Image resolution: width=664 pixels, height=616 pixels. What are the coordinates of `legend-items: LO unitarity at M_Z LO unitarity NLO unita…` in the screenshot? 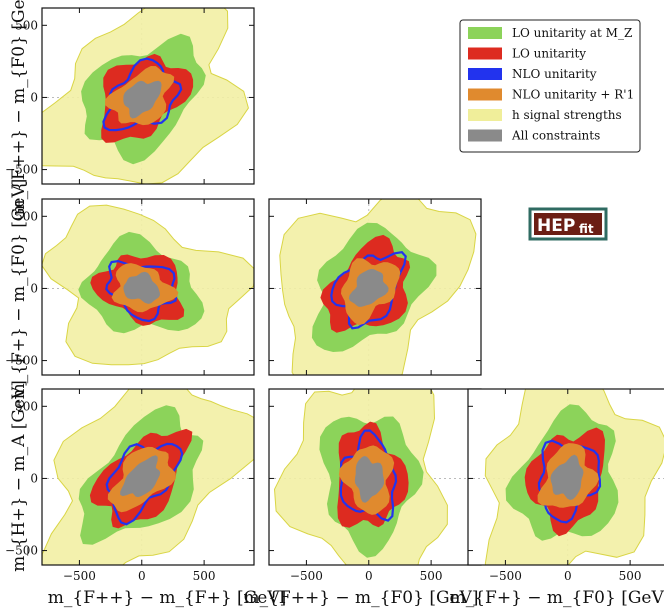 It's located at (551, 84).